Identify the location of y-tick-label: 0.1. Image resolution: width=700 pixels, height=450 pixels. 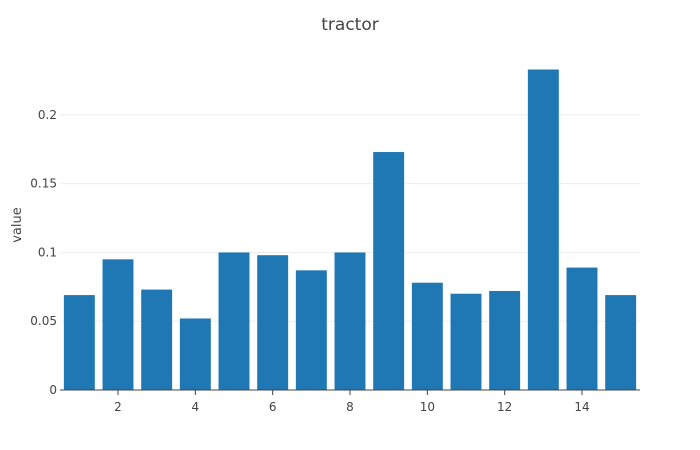
(47, 252).